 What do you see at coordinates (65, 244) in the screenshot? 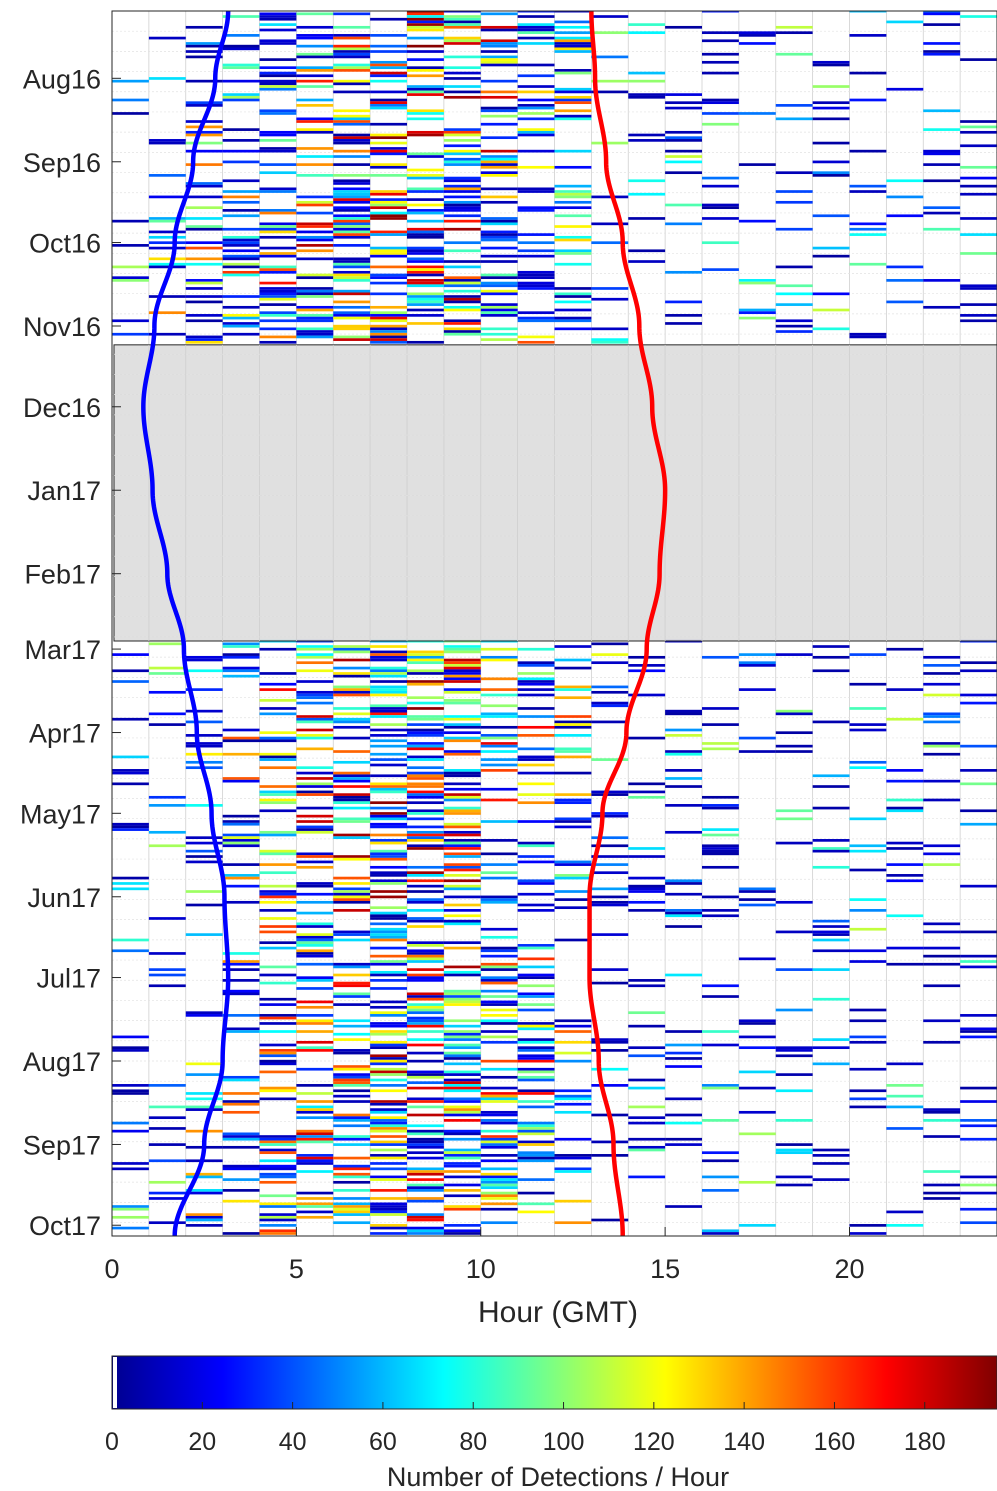
I see `y-tick-label: Oct16` at bounding box center [65, 244].